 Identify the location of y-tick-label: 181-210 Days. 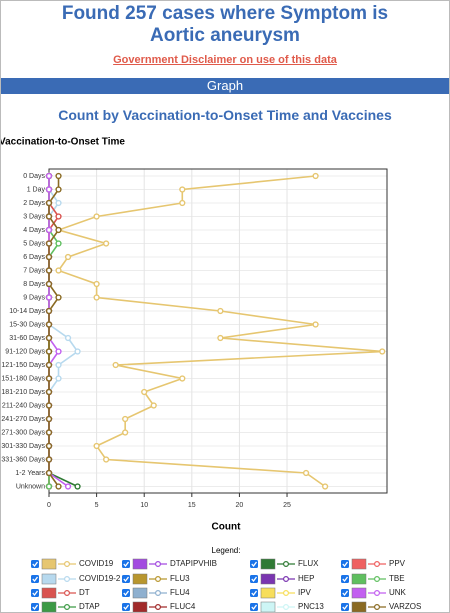
(23, 392).